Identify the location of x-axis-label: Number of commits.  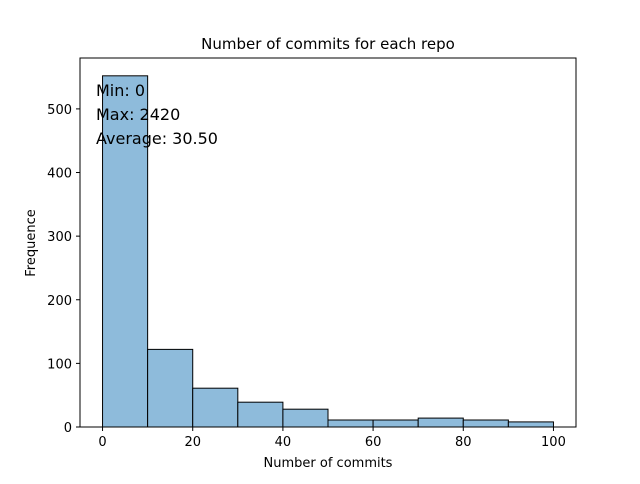
(328, 463).